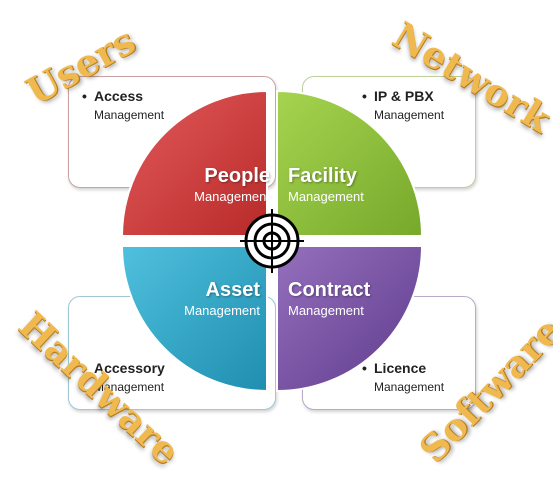  Describe the element at coordinates (272, 241) in the screenshot. I see `bullseye-icon` at that location.